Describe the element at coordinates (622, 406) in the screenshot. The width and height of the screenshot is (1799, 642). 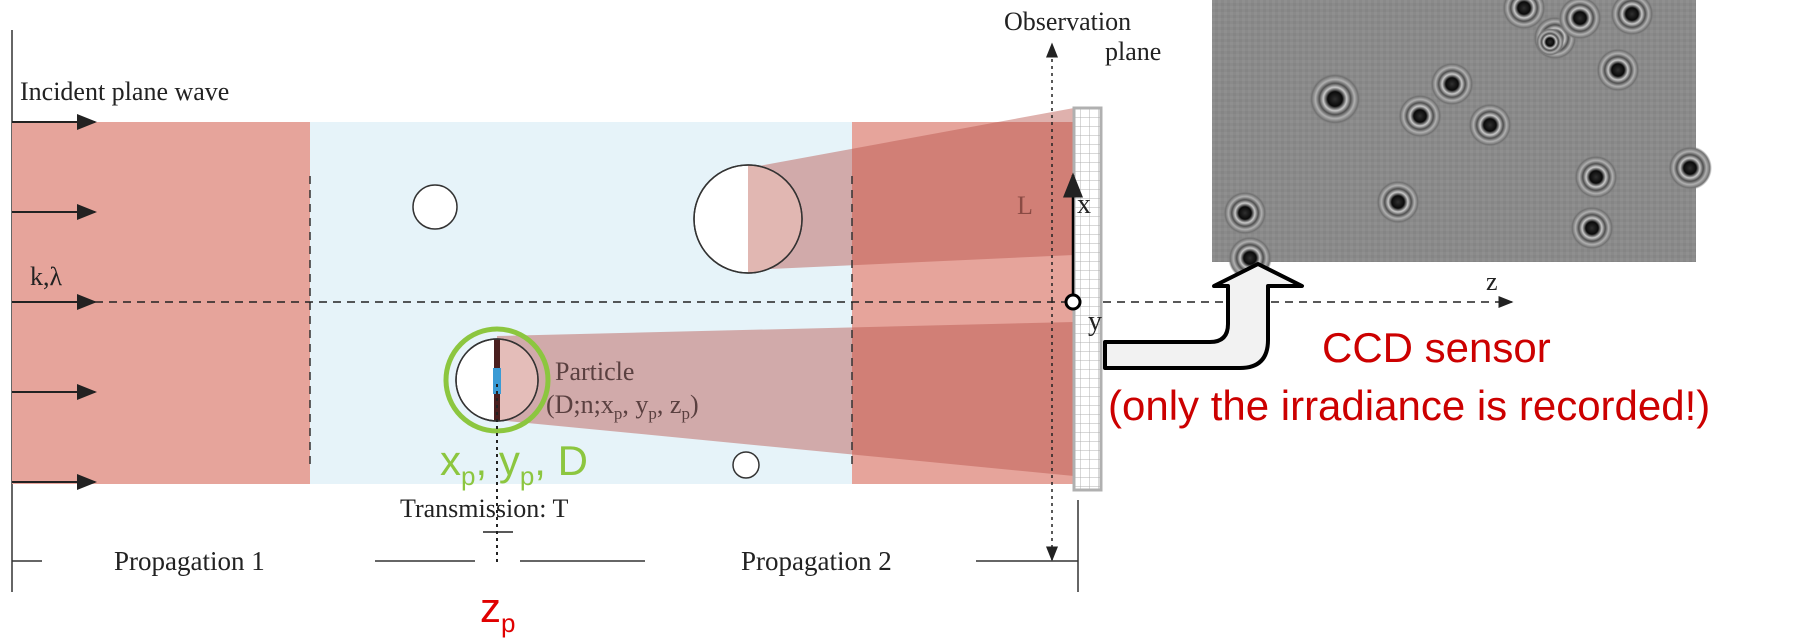
I see `particle-params: (D;n;xp, yp, zp)` at that location.